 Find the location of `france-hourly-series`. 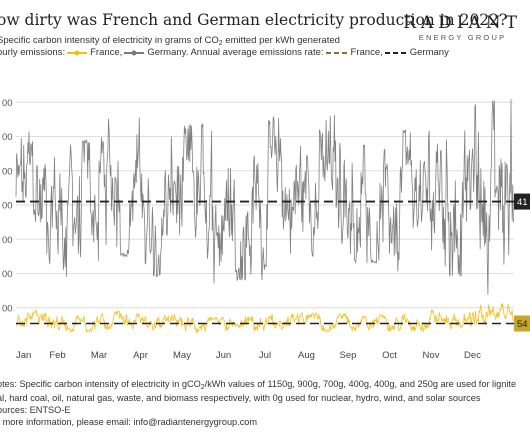

france-hourly-series is located at coordinates (264, 318).